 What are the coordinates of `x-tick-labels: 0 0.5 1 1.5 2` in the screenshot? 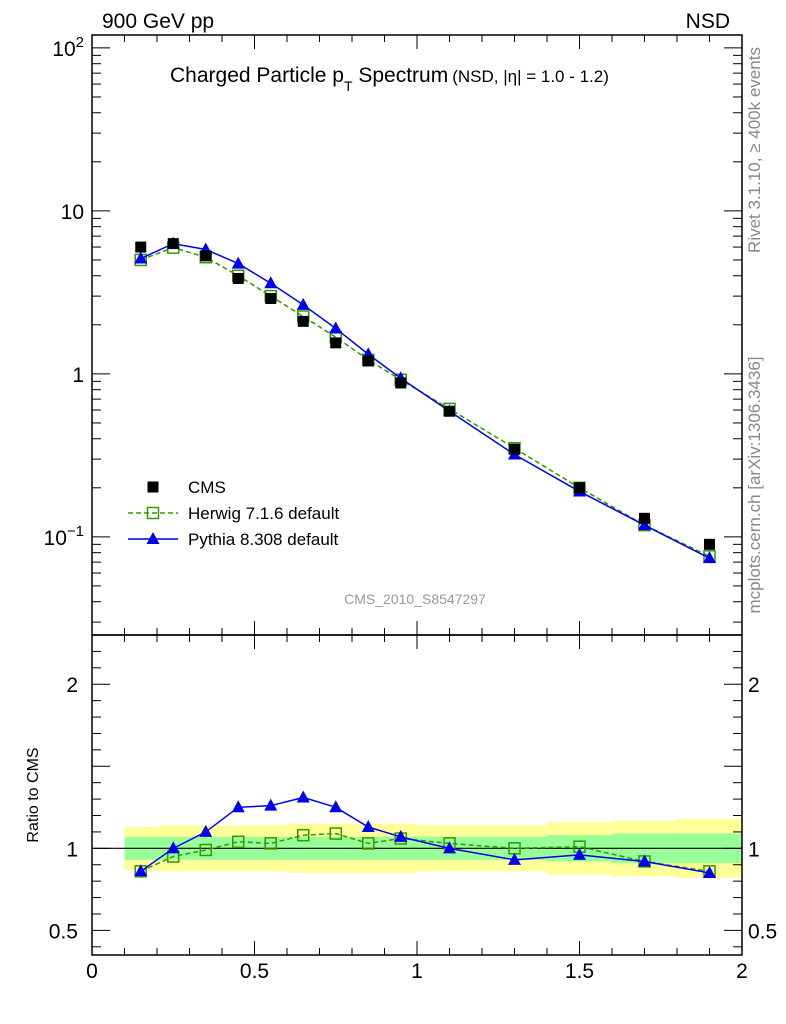 It's located at (417, 971).